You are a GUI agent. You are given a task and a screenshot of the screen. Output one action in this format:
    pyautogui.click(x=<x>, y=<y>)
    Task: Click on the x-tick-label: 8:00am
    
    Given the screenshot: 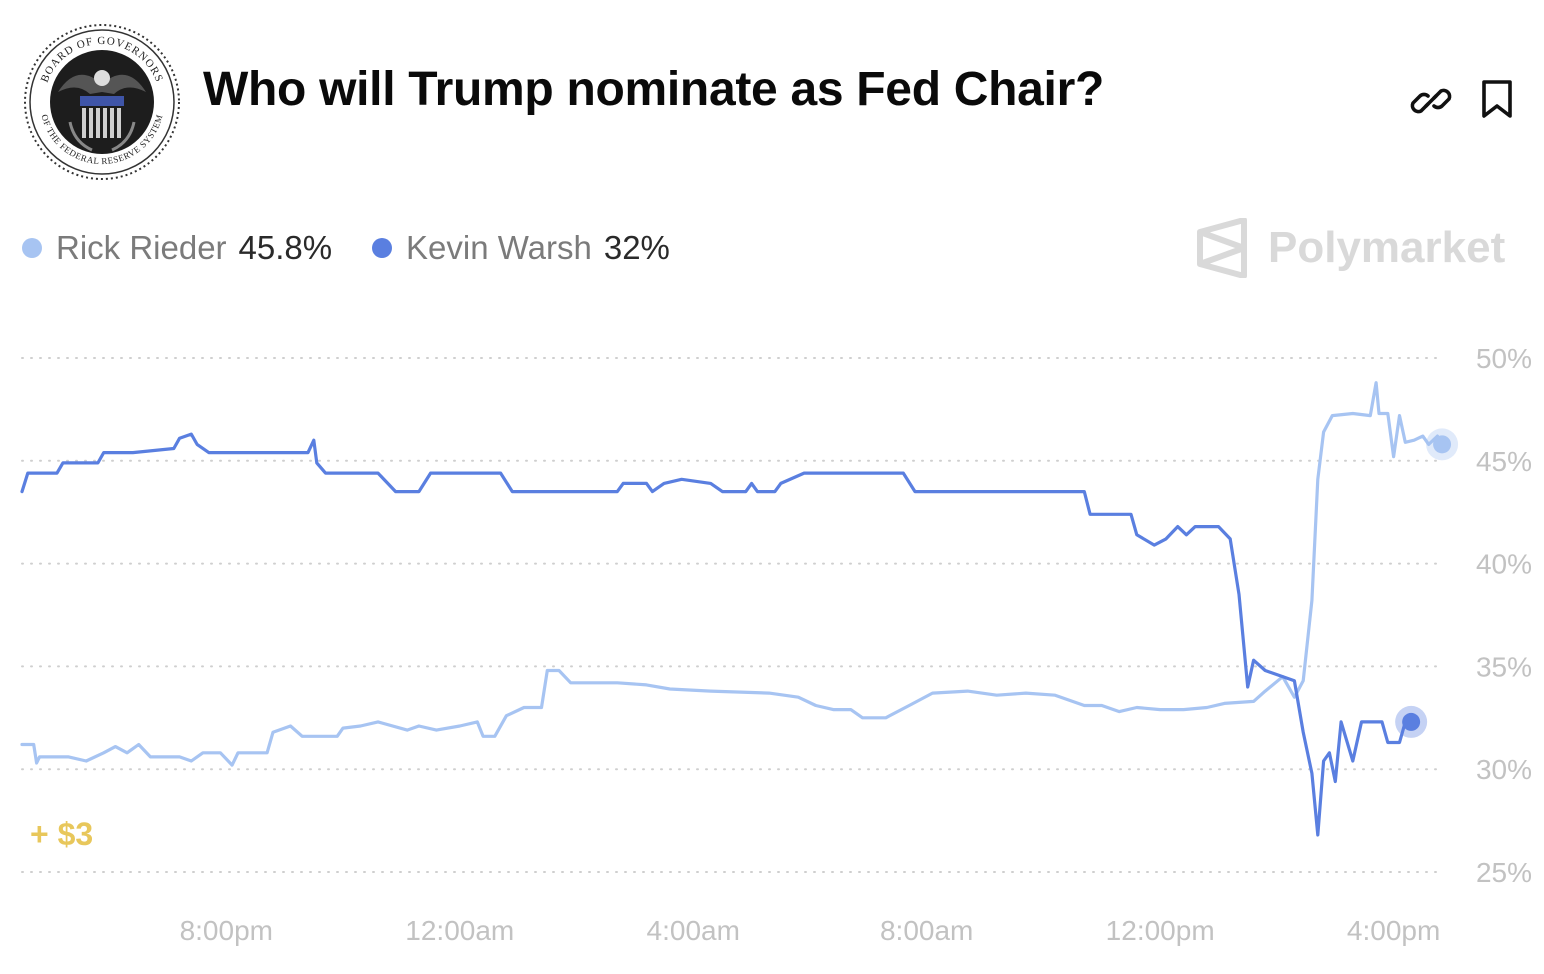 What is the action you would take?
    pyautogui.click(x=926, y=930)
    